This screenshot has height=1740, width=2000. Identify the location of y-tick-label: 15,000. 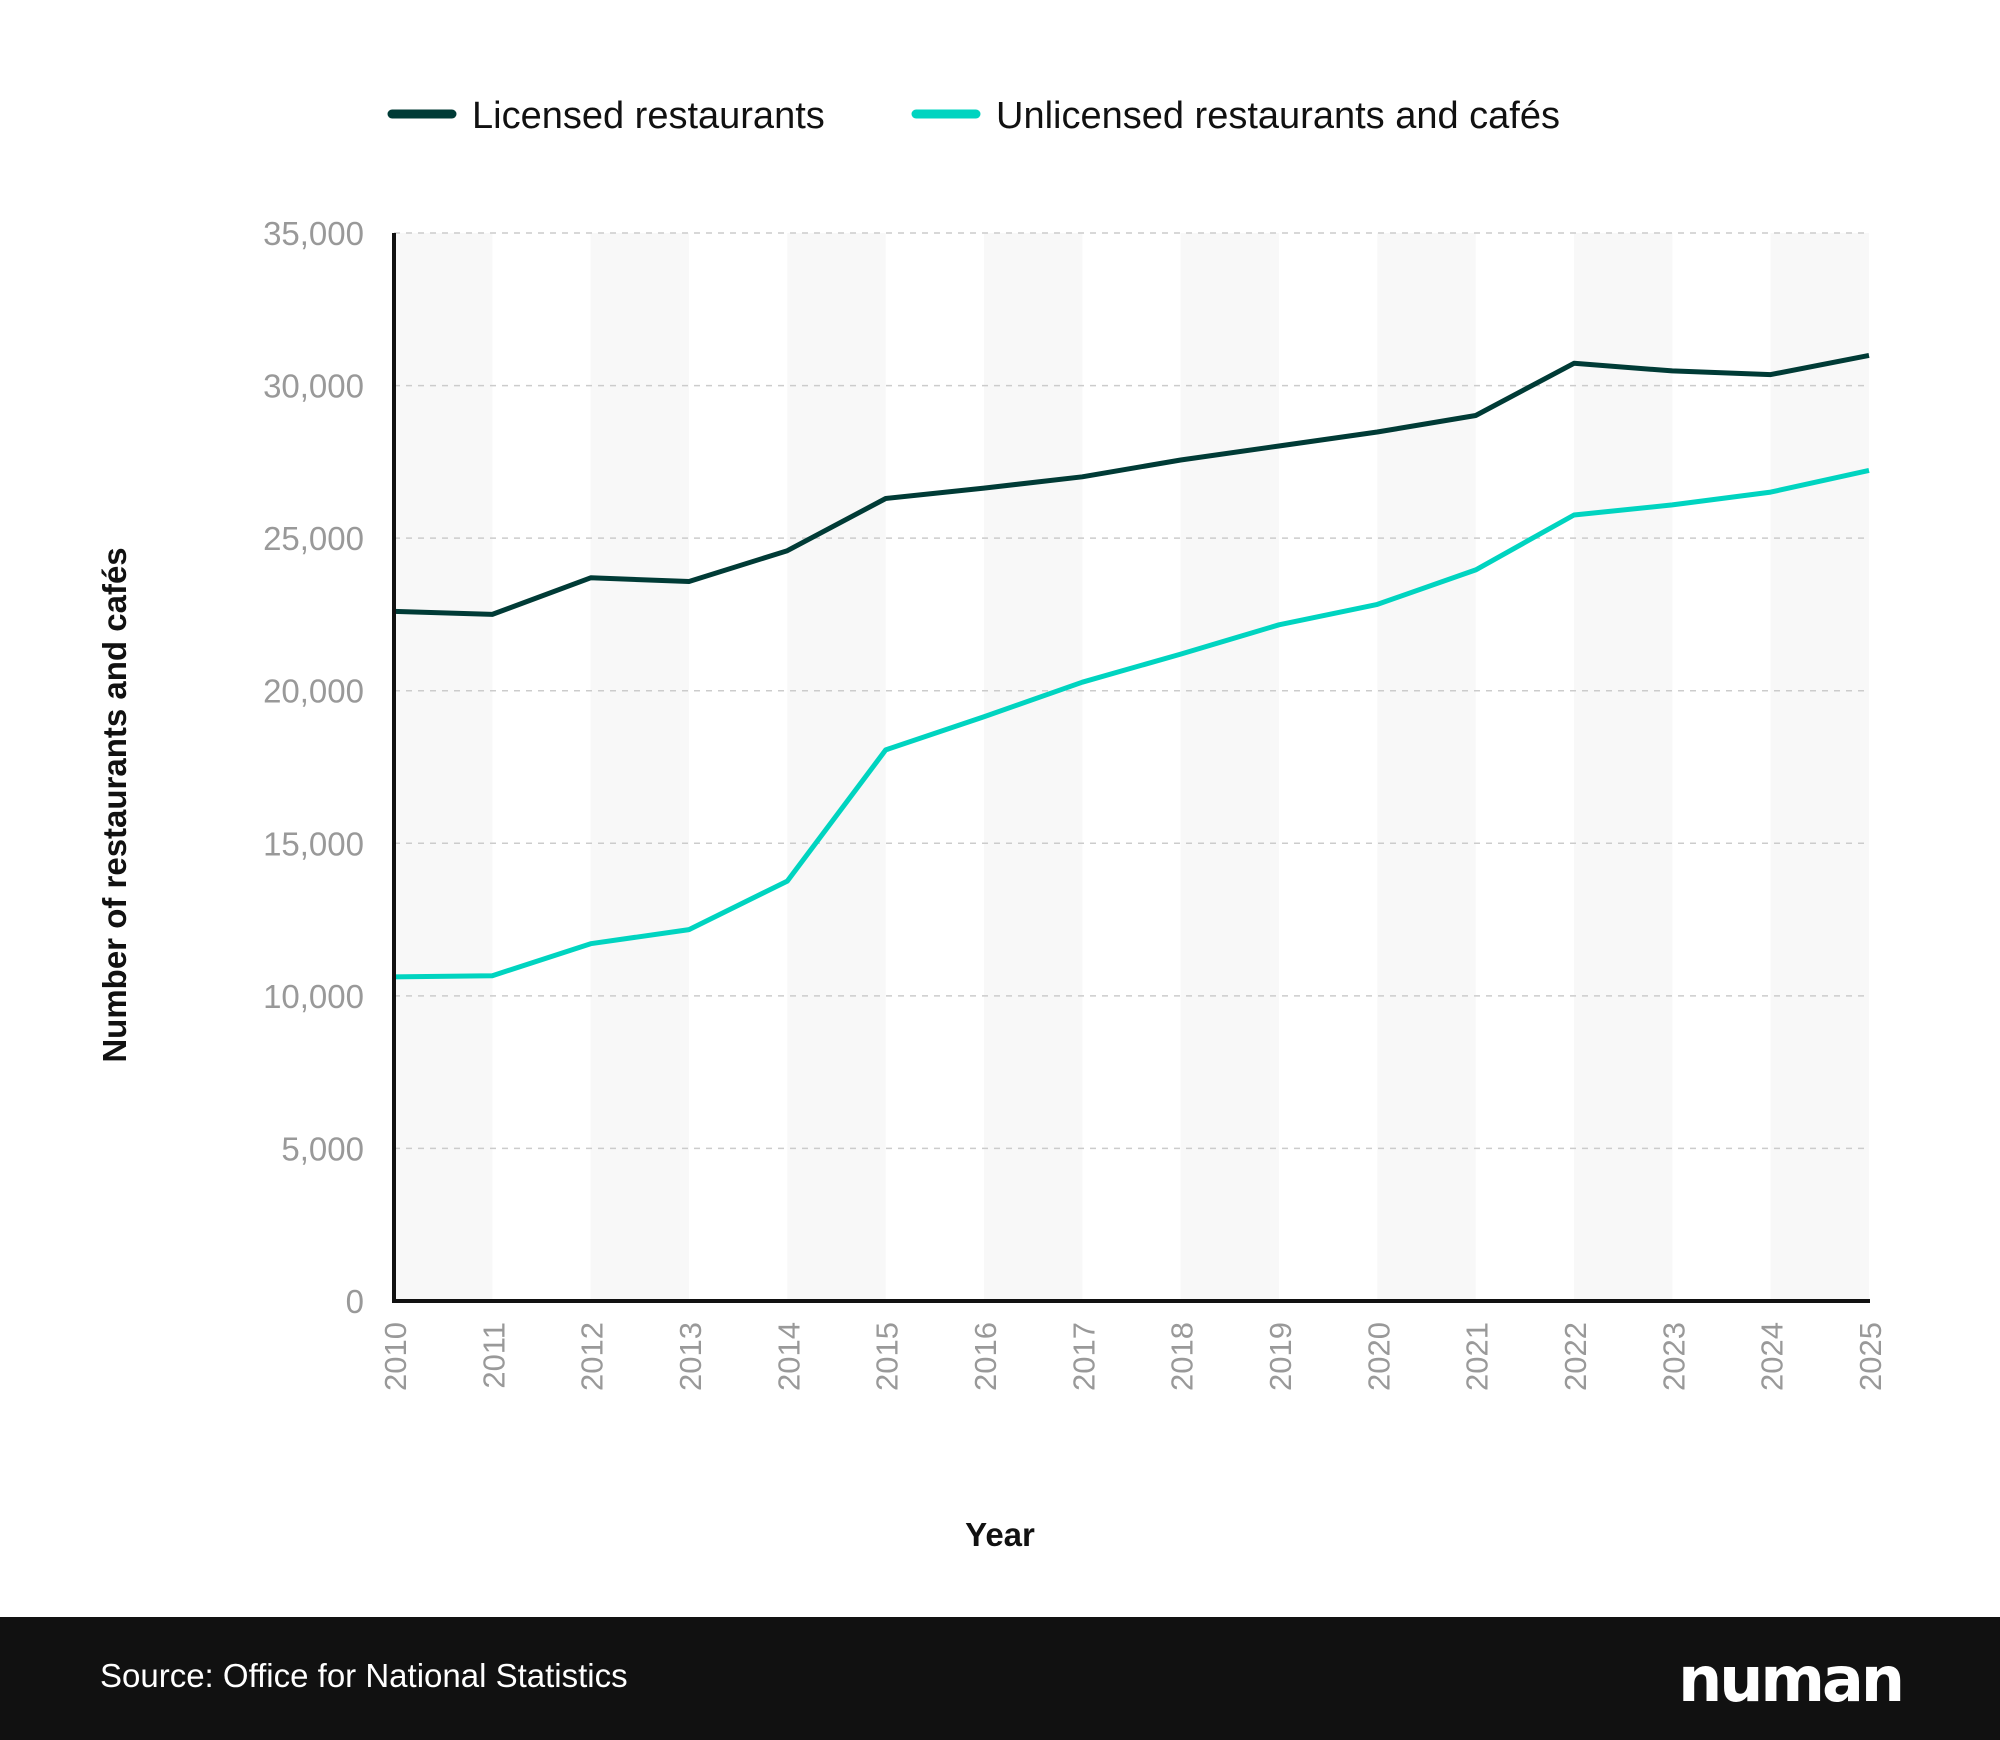
(313, 843).